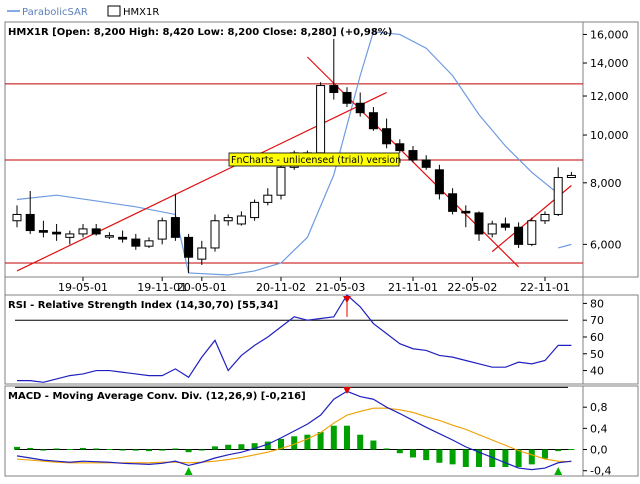 This screenshot has height=484, width=640. I want to click on time-axis-frame, so click(294, 286).